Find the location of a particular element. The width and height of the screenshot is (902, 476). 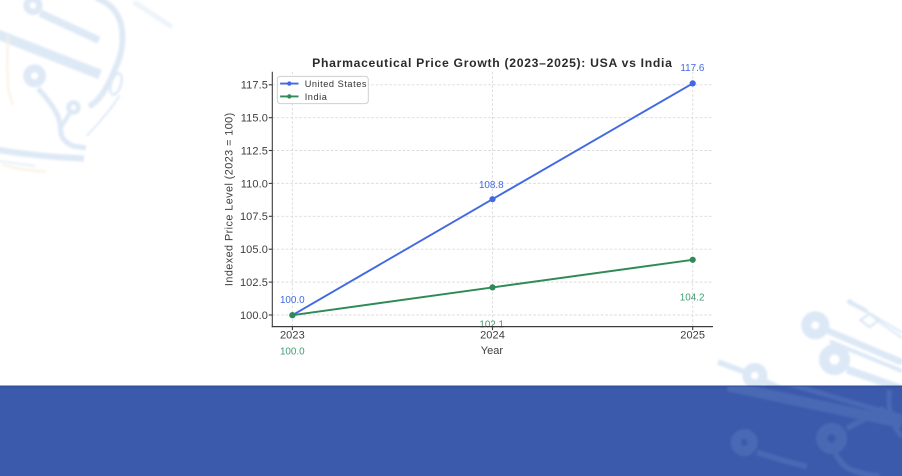

svg-text: 2024 is located at coordinates (492, 335).